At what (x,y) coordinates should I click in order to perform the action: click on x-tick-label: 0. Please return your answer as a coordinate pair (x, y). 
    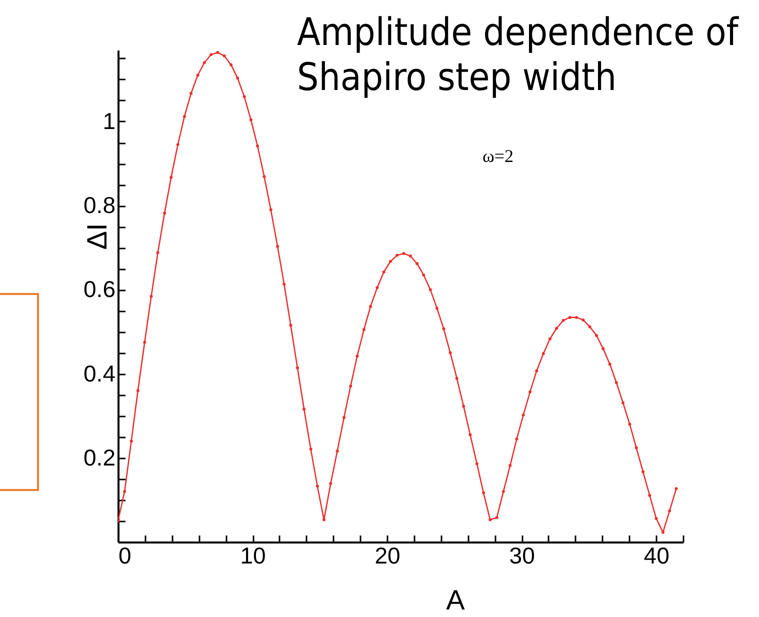
    Looking at the image, I should click on (125, 555).